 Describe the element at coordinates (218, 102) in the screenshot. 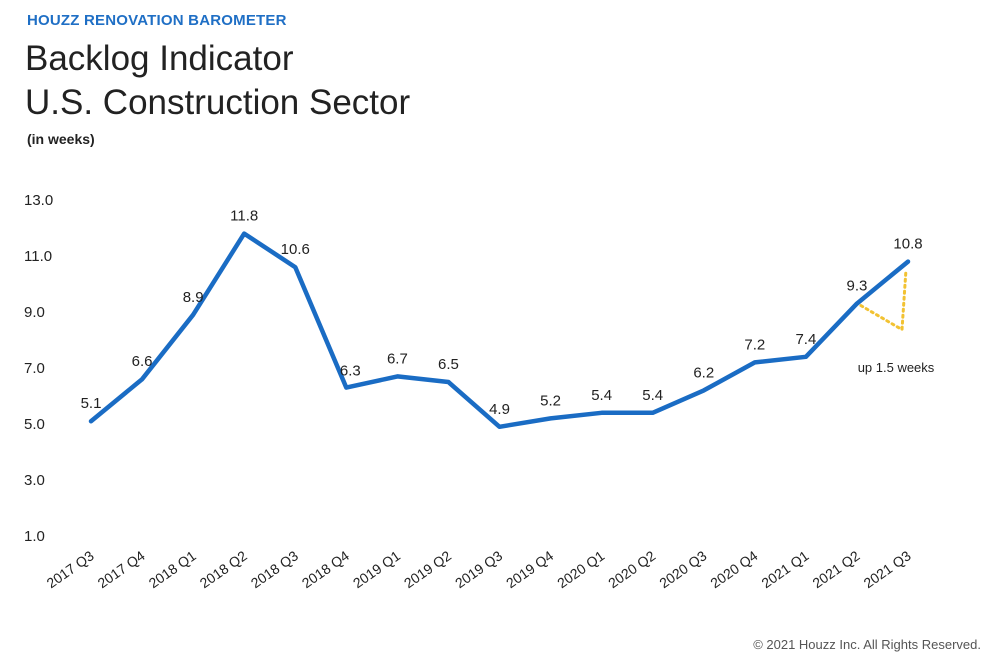

I see `chart-title-line2: U.S. Construction Sector` at that location.